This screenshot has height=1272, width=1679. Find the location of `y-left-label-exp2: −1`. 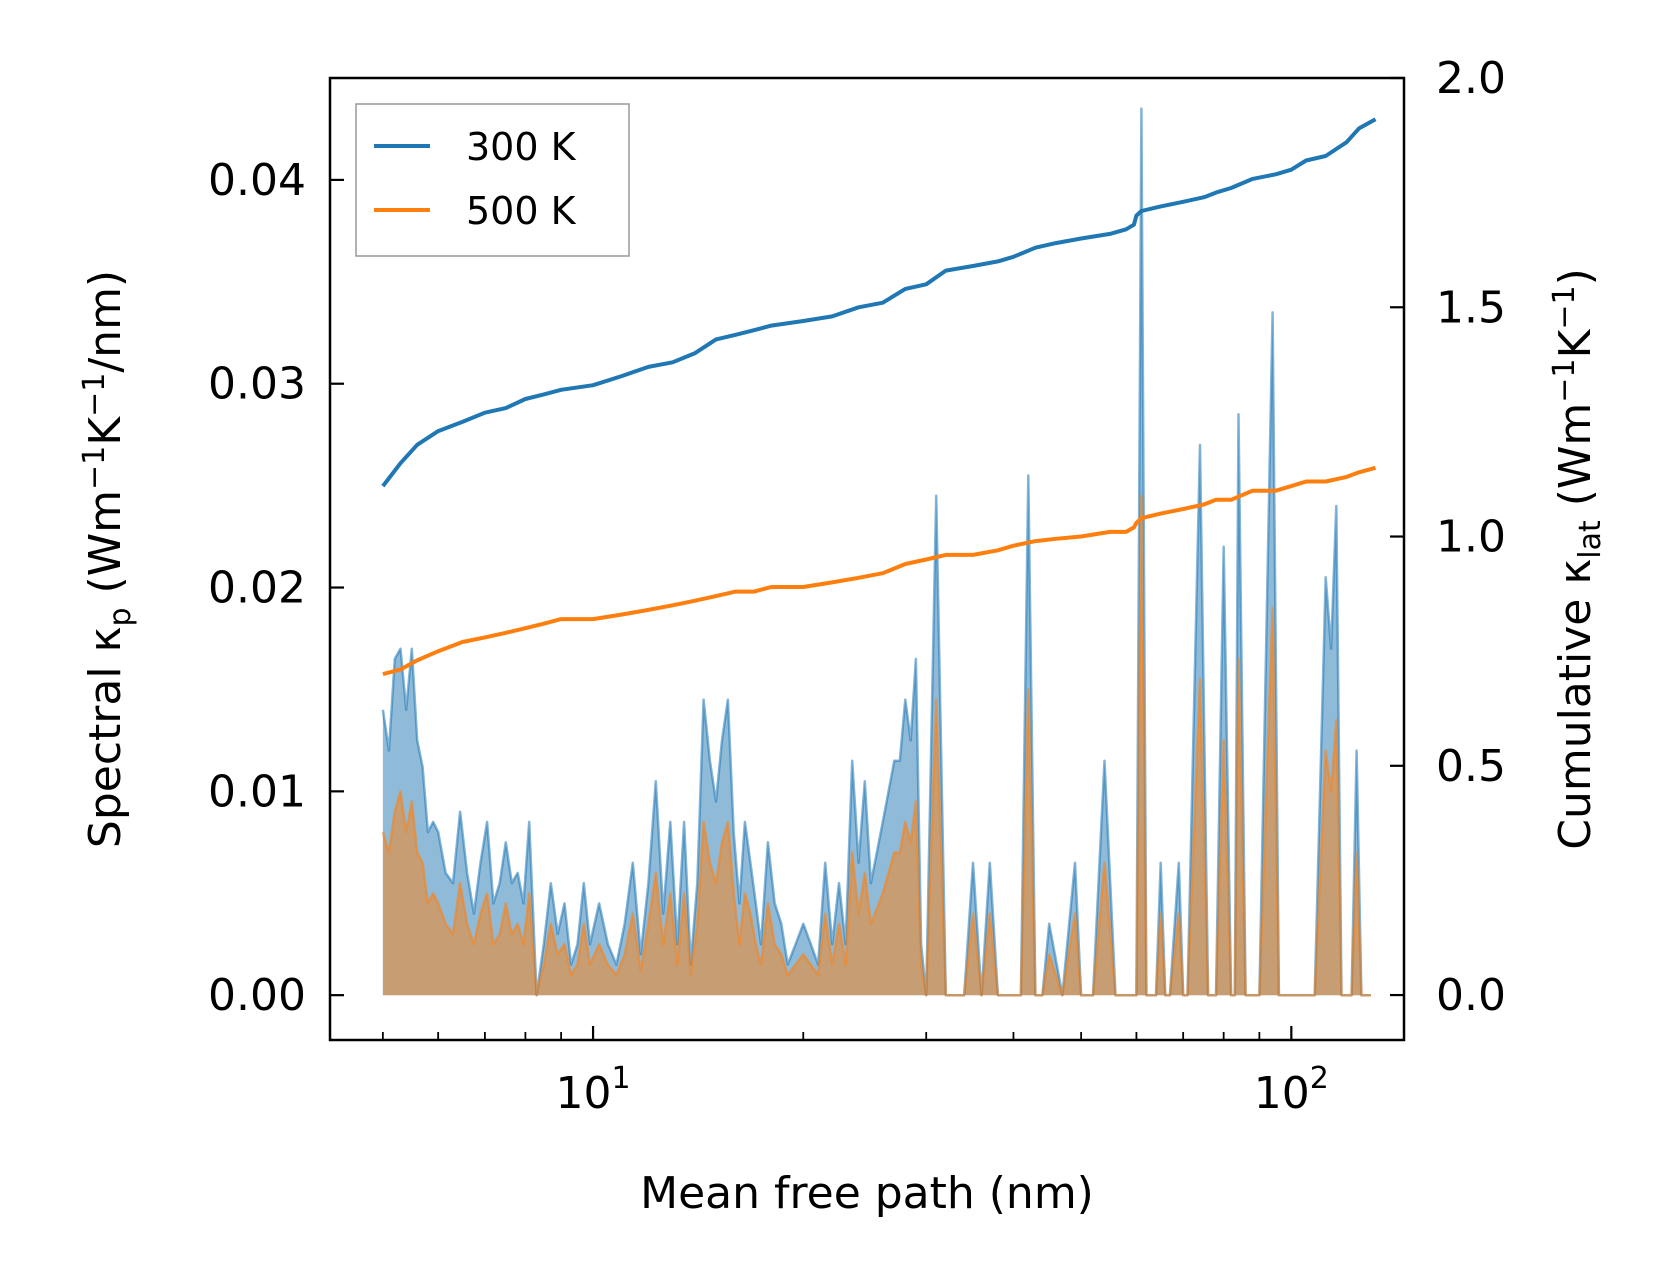

y-left-label-exp2: −1 is located at coordinates (94, 395).